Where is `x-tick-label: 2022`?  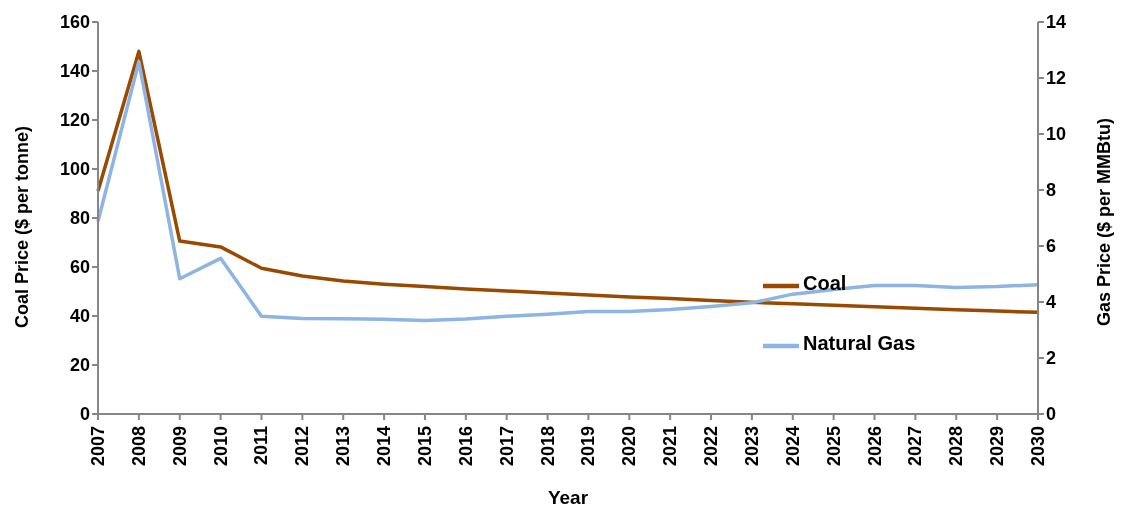
x-tick-label: 2022 is located at coordinates (711, 446).